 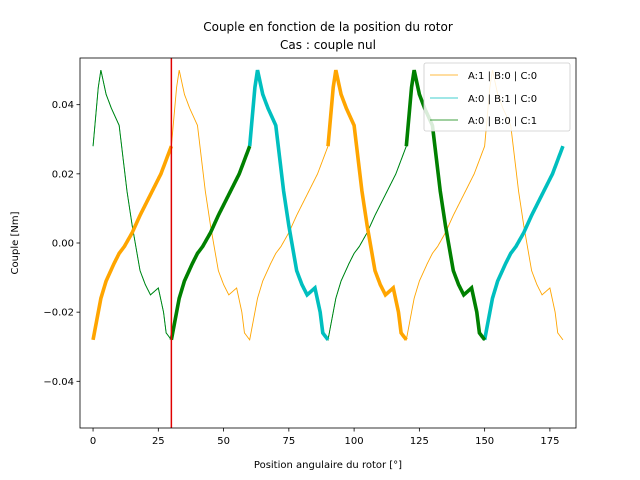 I want to click on x-tick-label: 125, so click(x=419, y=441).